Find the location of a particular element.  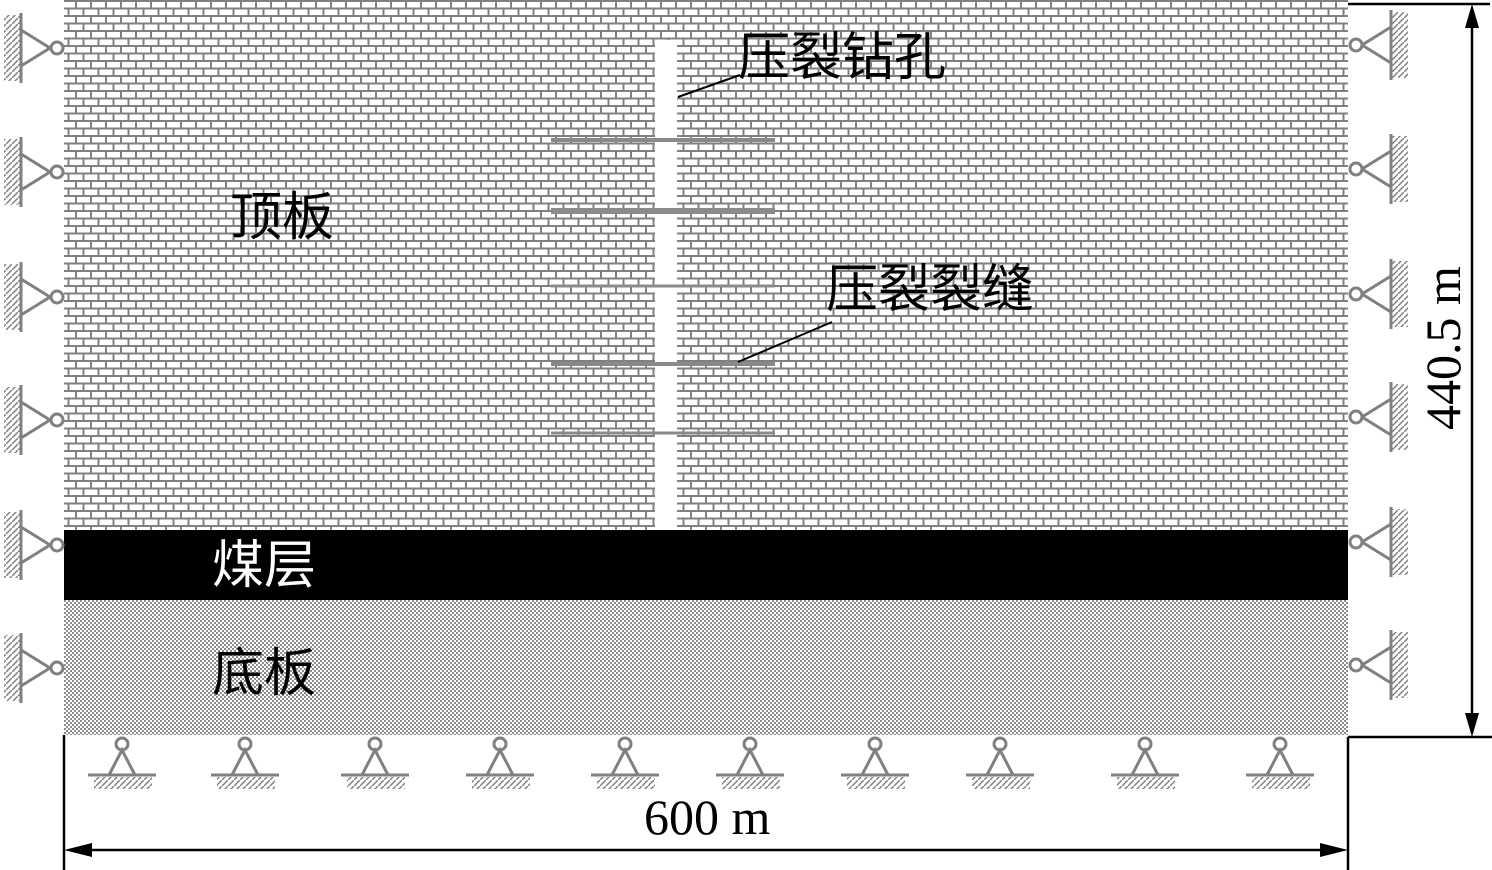

height-arrow-top is located at coordinates (1472, 16).